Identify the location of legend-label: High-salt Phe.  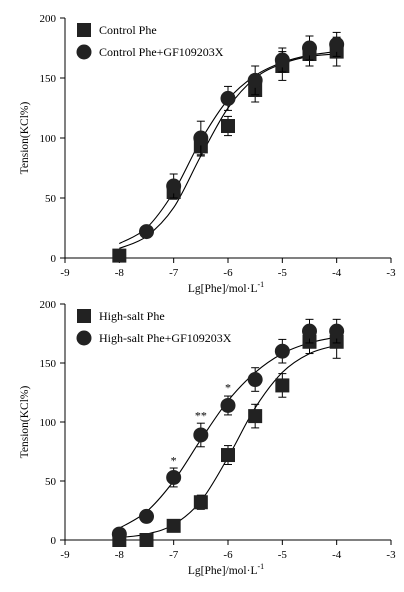
(132, 316).